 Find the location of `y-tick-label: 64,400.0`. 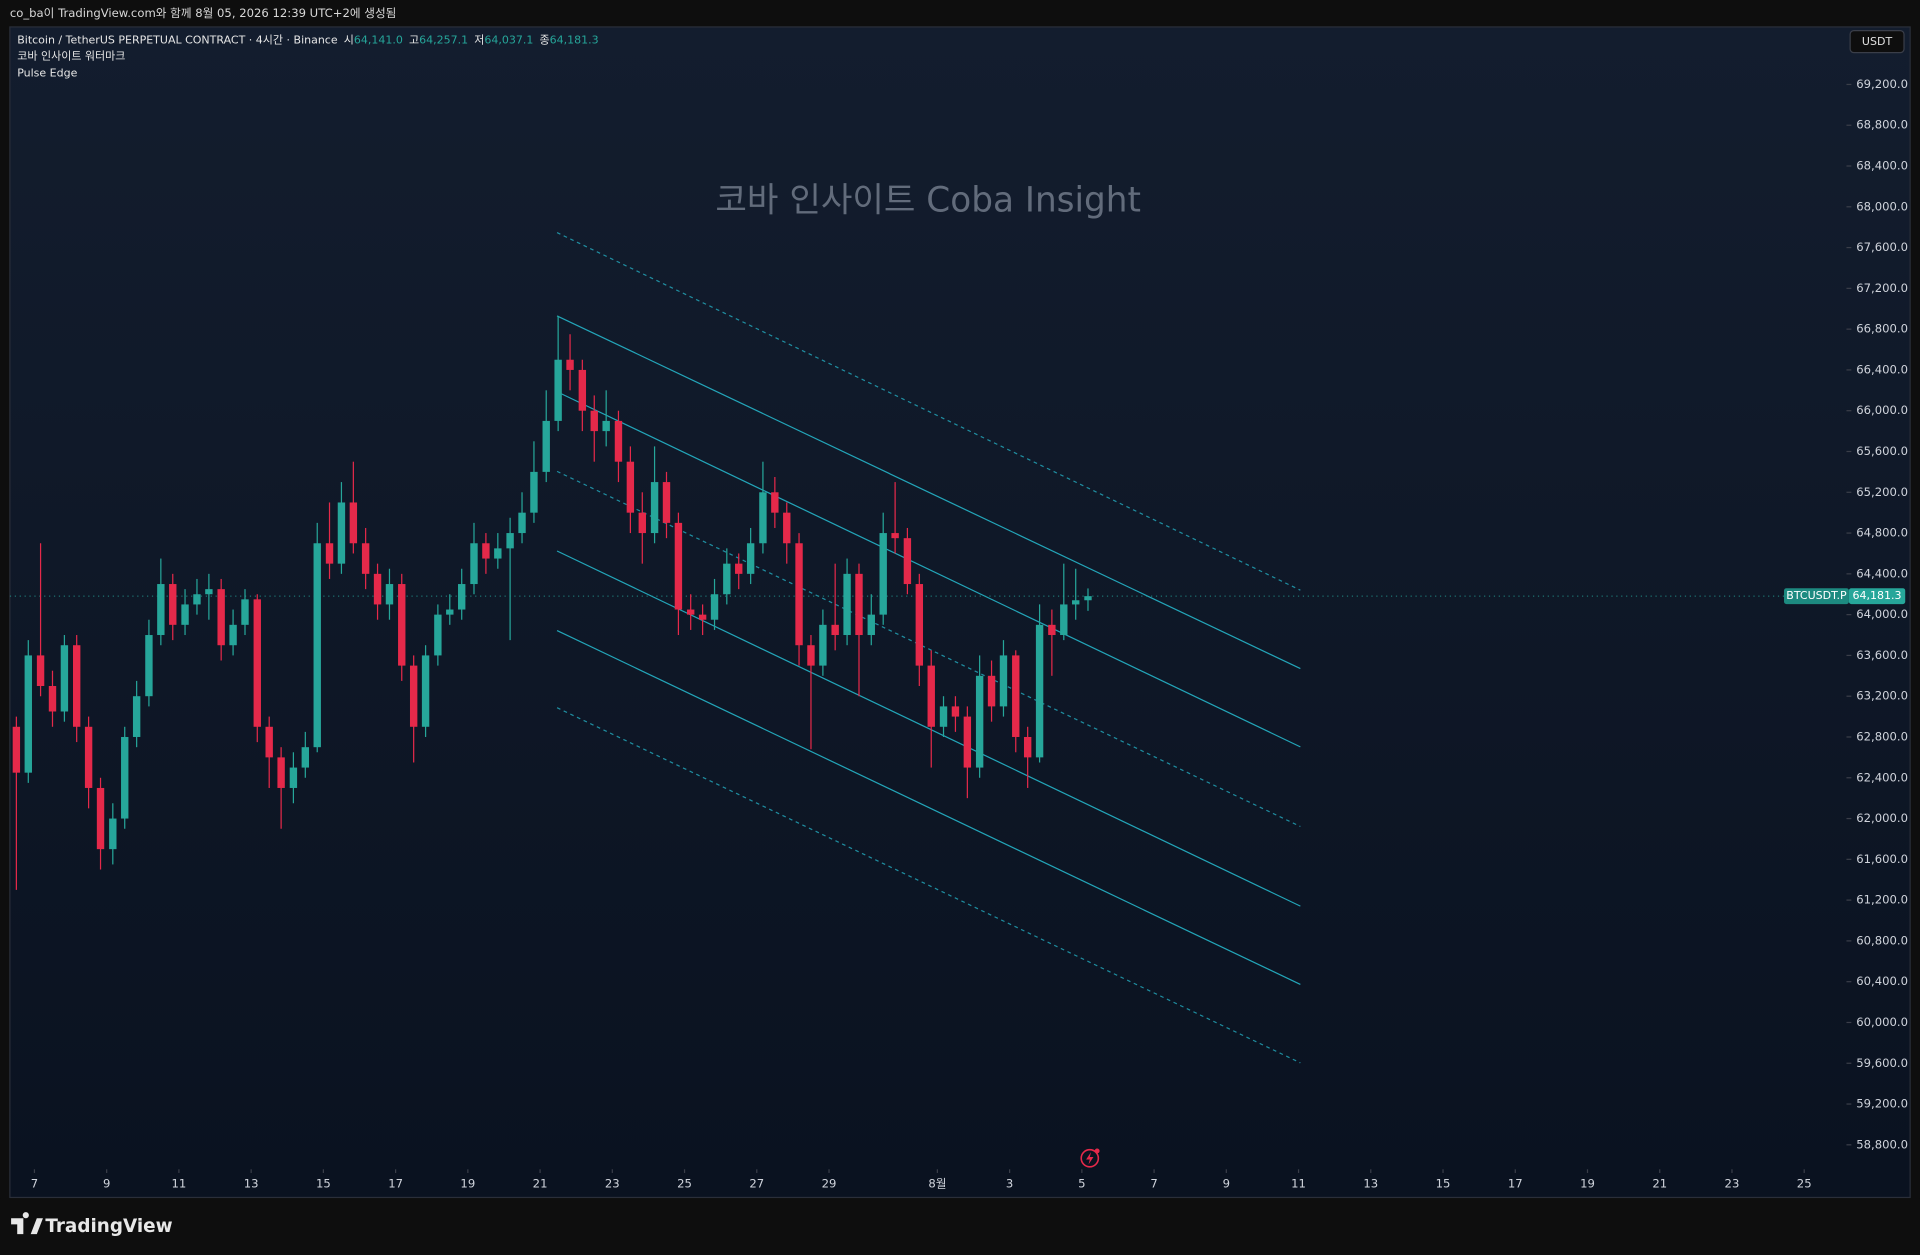

y-tick-label: 64,400.0 is located at coordinates (1882, 573).